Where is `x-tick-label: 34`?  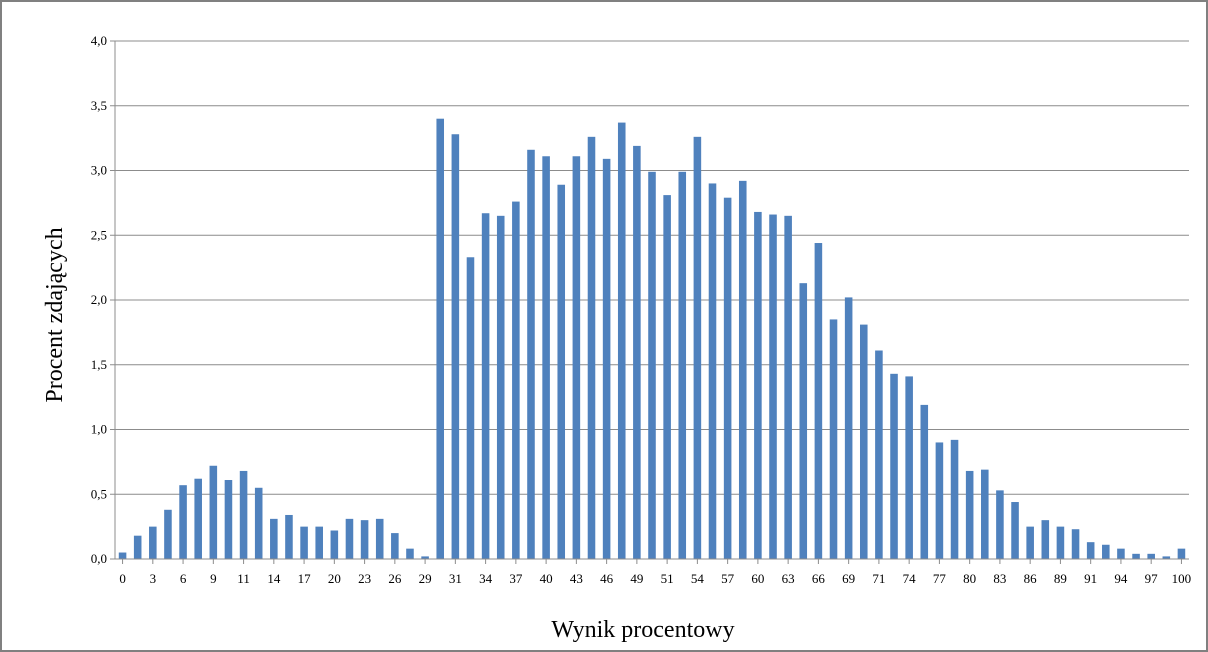 x-tick-label: 34 is located at coordinates (486, 578).